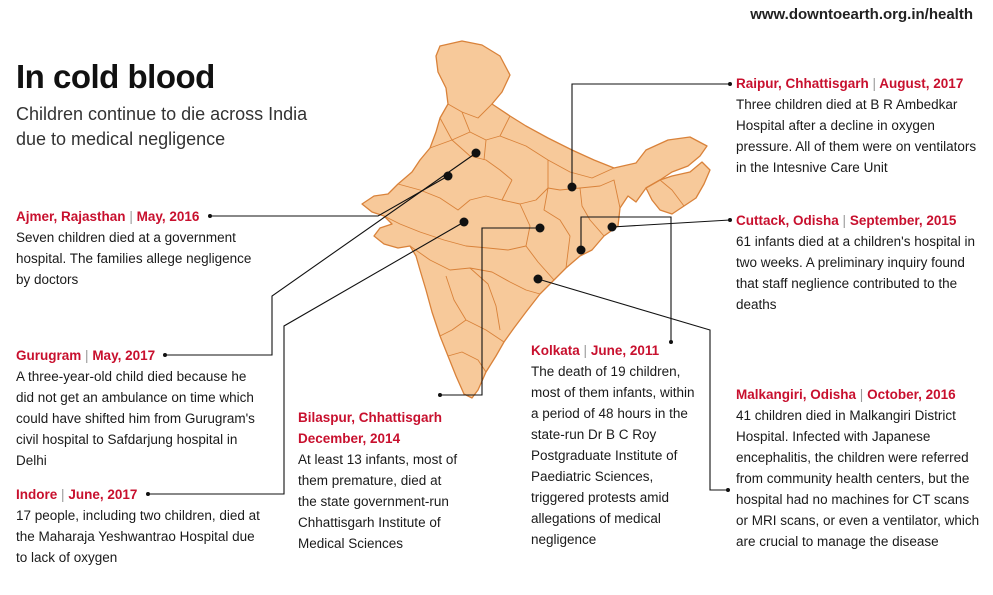 The width and height of the screenshot is (993, 595). Describe the element at coordinates (476, 153) in the screenshot. I see `marker-gurugram` at that location.